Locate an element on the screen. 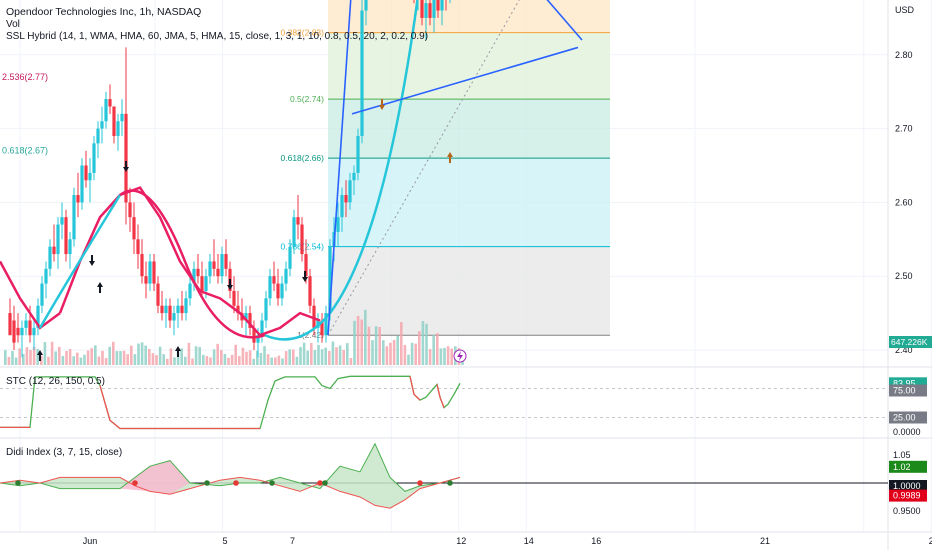 The image size is (932, 550). stc-legend: STC (12, 26, 150, 0.5) is located at coordinates (55, 381).